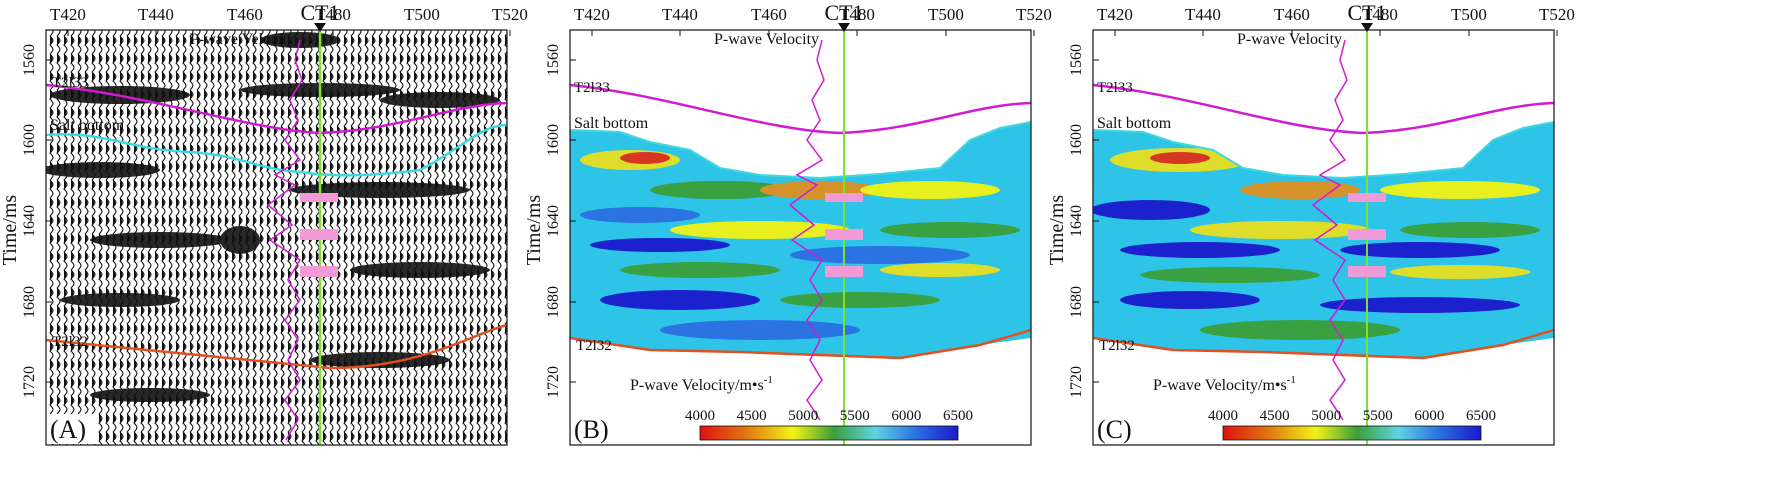 This screenshot has width=1772, height=504. I want to click on panel-label: (A), so click(68, 429).